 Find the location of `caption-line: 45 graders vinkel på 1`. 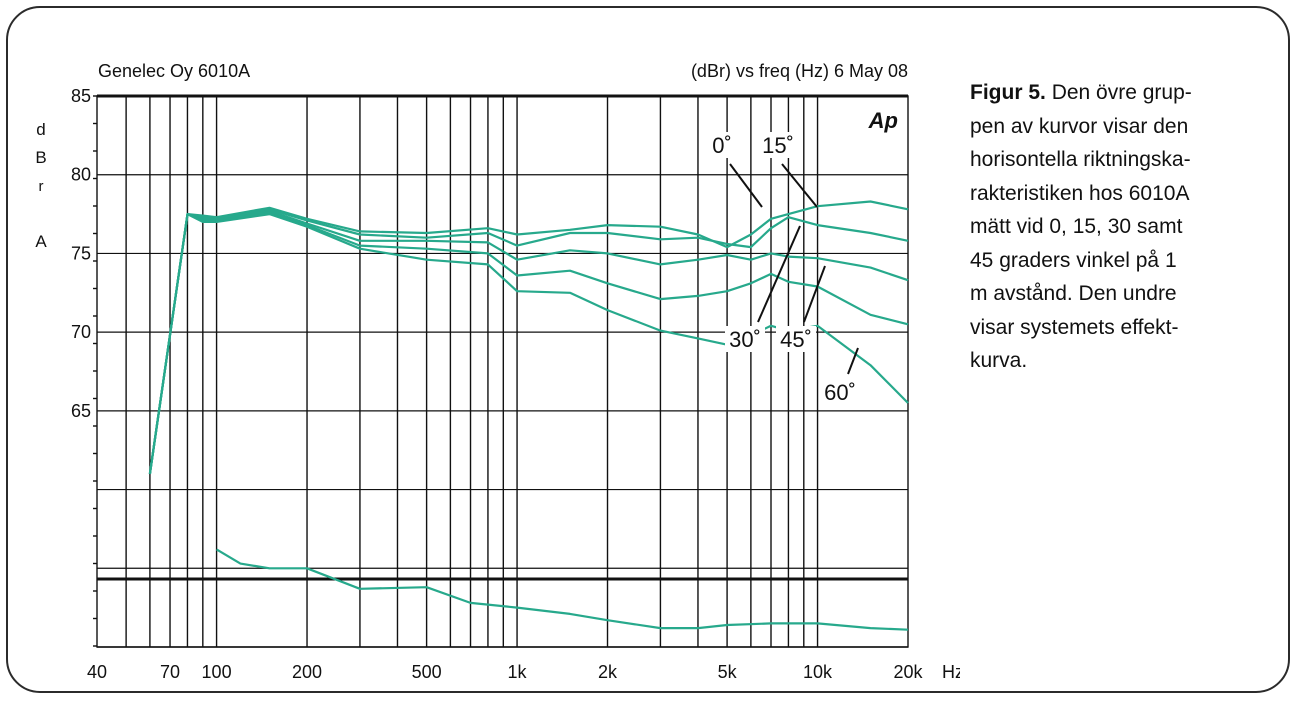

caption-line: 45 graders vinkel på 1 is located at coordinates (1073, 260).